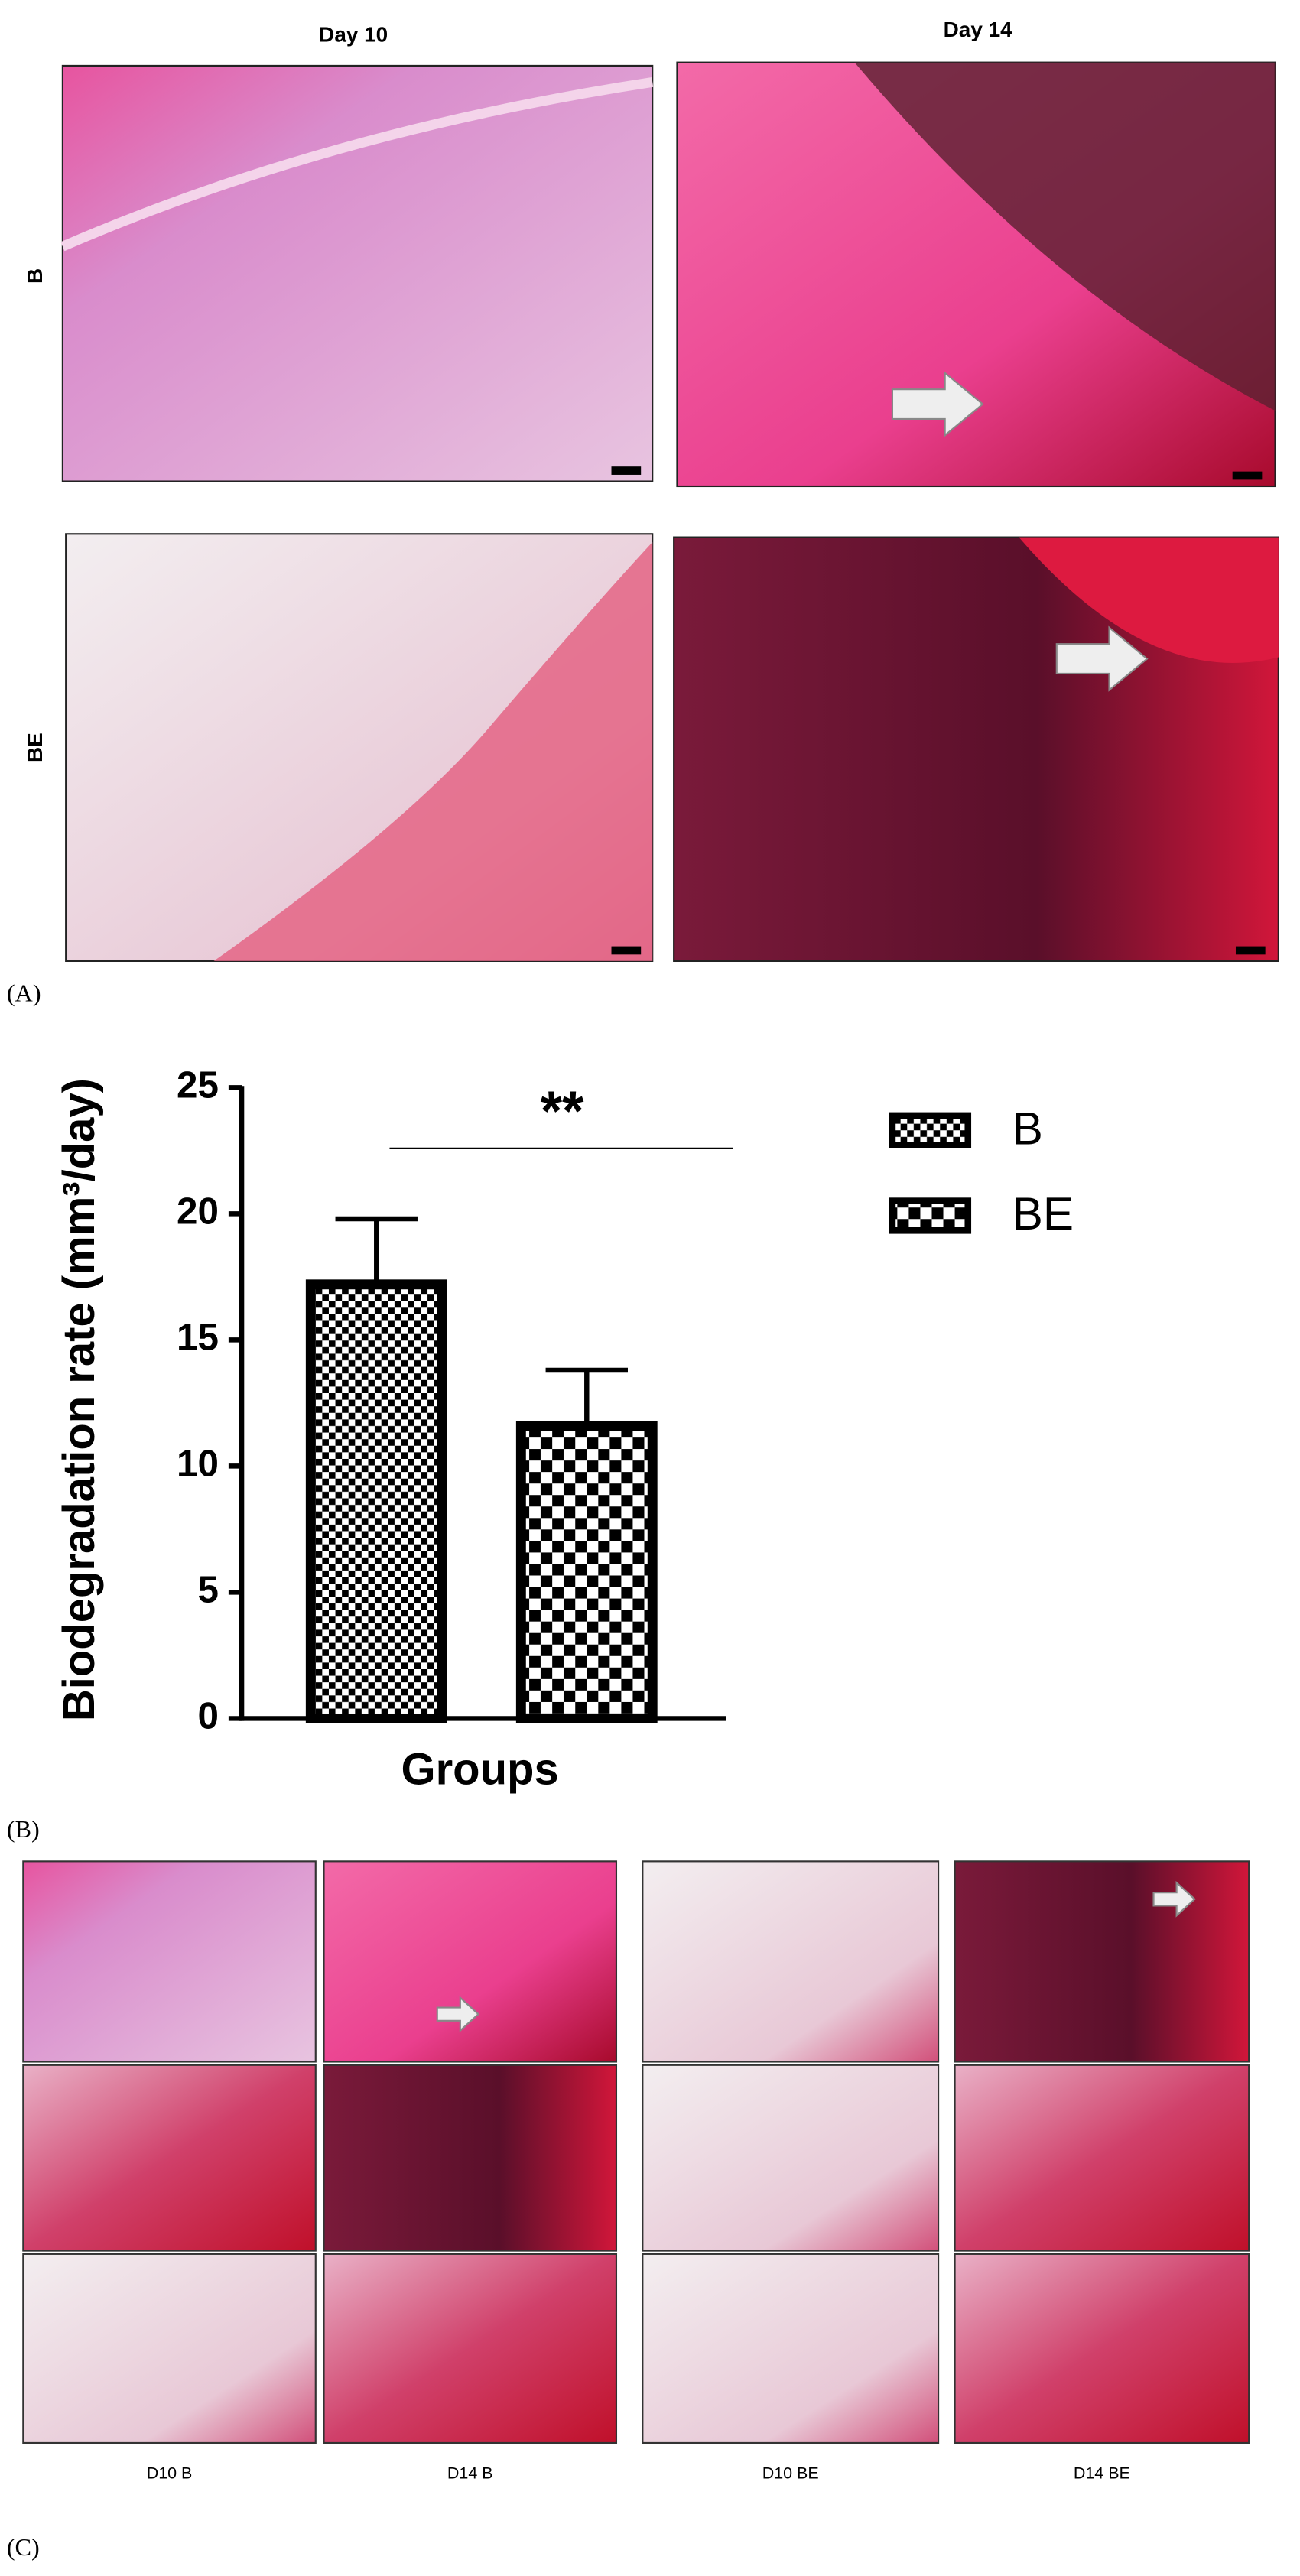 Image resolution: width=1300 pixels, height=2576 pixels. I want to click on row-label: B, so click(35, 276).